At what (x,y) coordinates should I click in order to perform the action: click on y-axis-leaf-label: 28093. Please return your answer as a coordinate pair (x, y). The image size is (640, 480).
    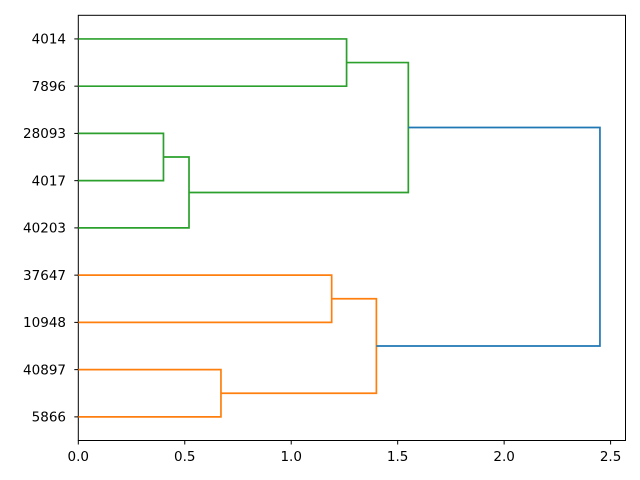
    Looking at the image, I should click on (44, 134).